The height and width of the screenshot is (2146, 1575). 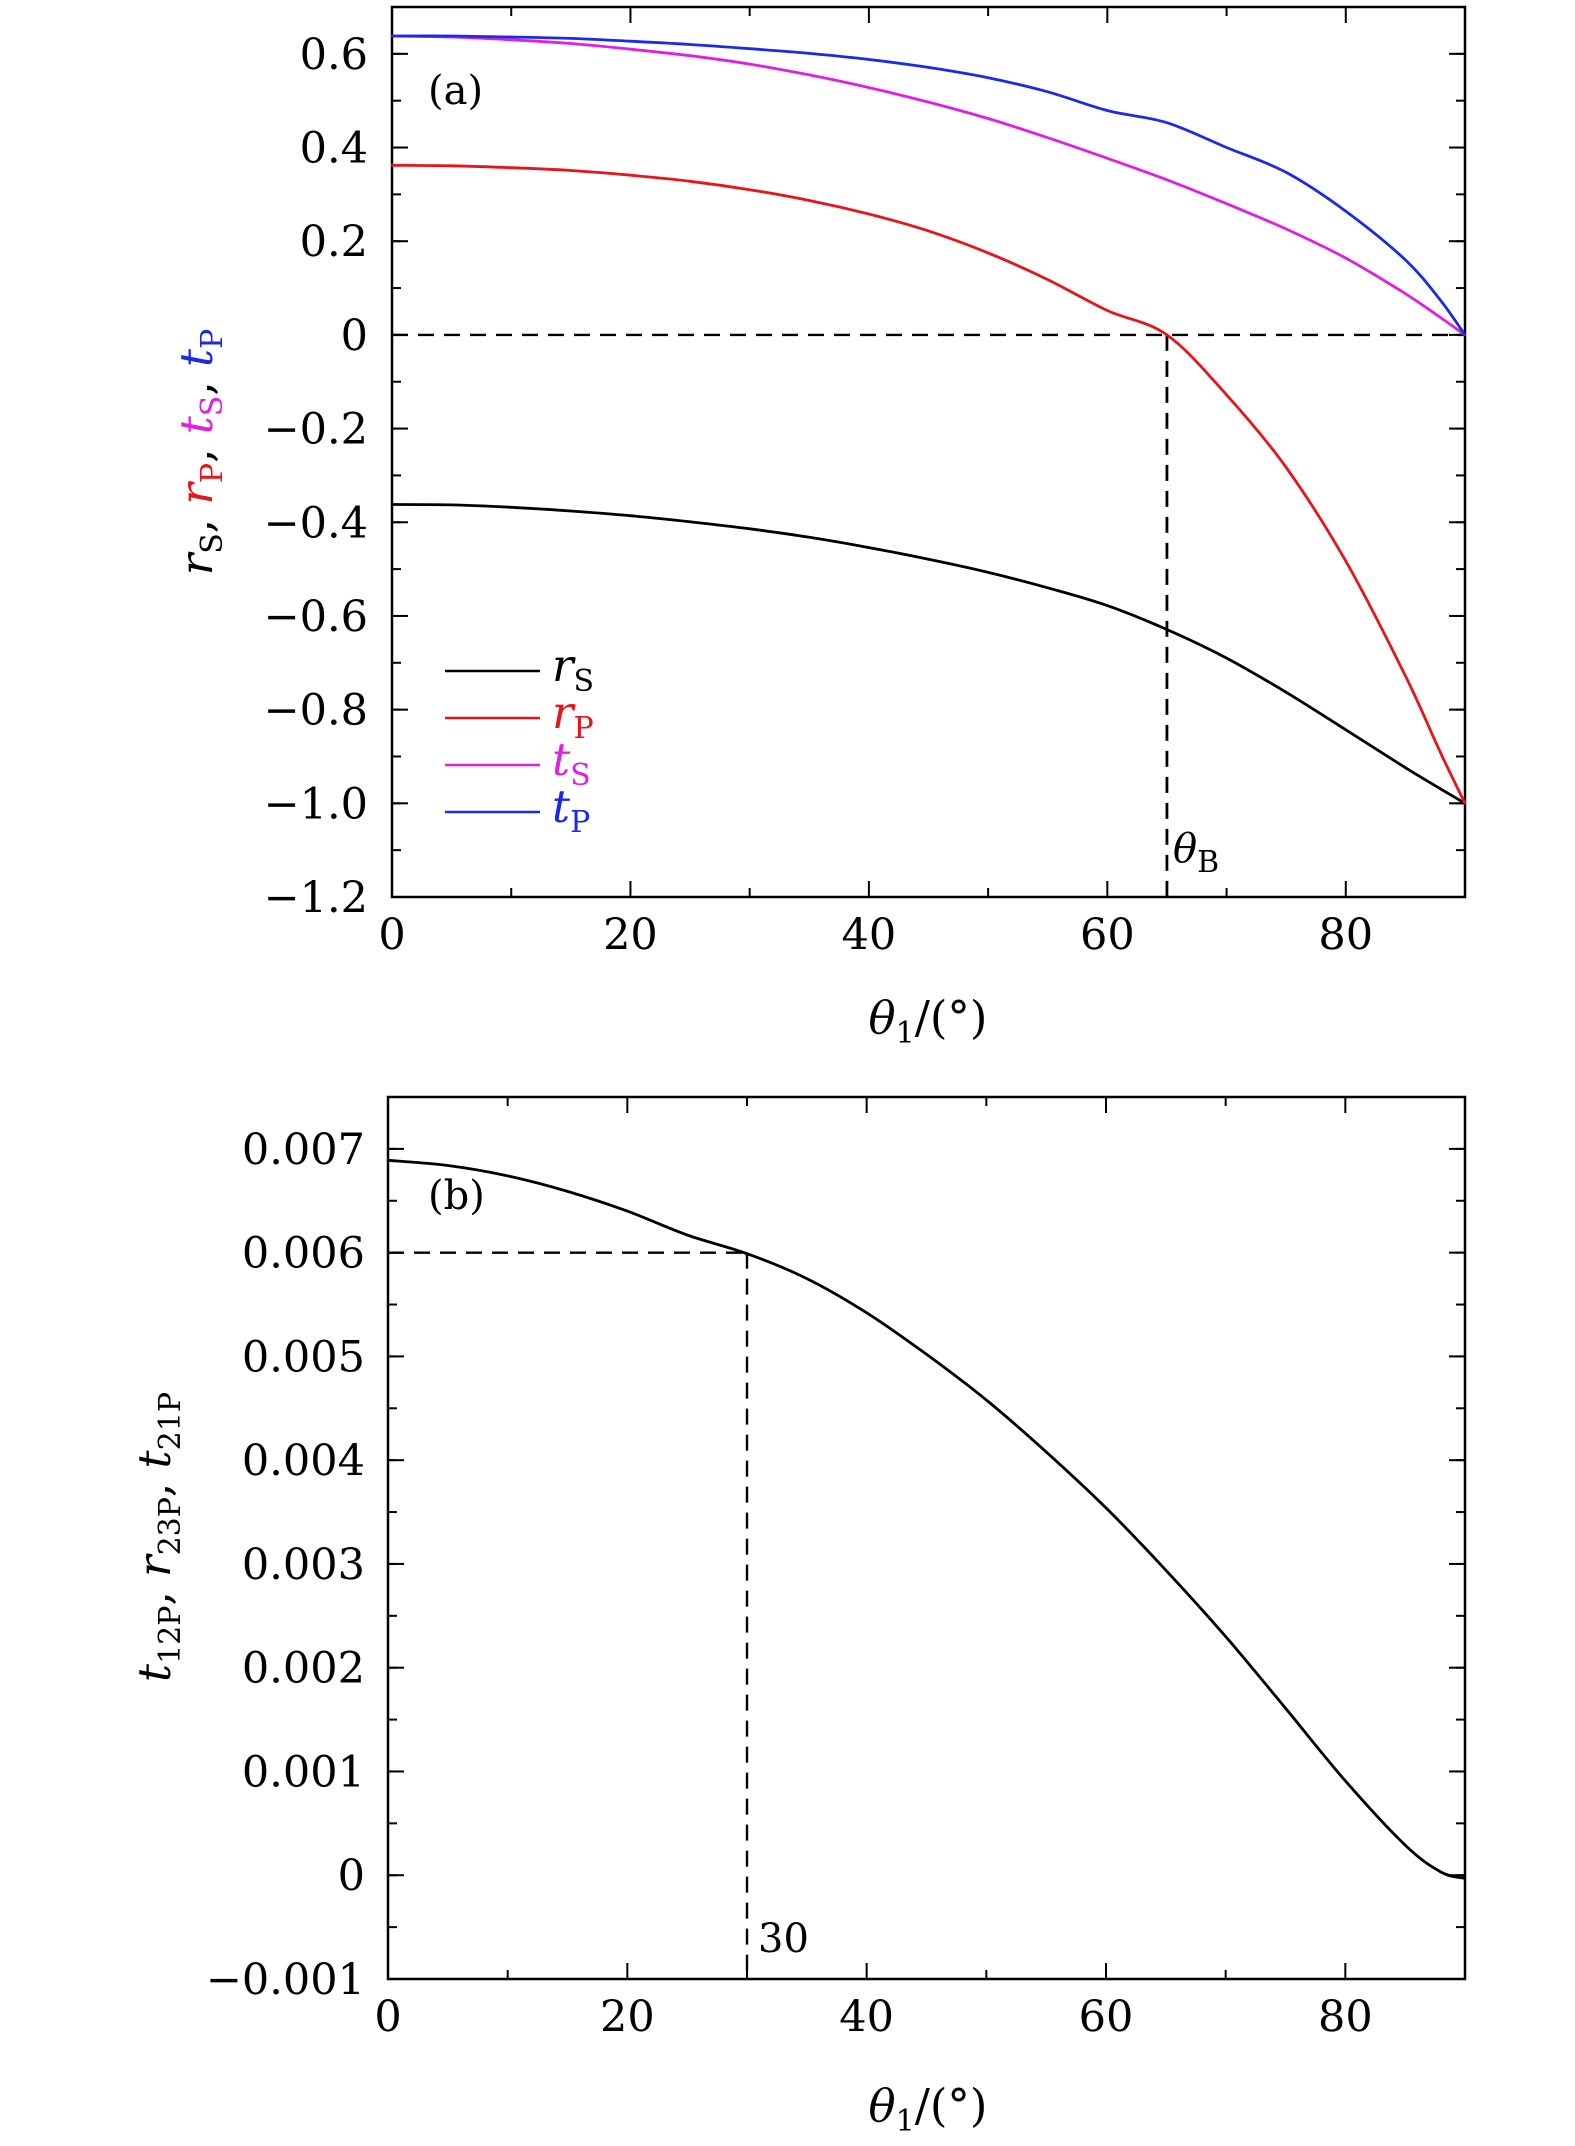 What do you see at coordinates (334, 149) in the screenshot?
I see `y-tick-label: 0.4` at bounding box center [334, 149].